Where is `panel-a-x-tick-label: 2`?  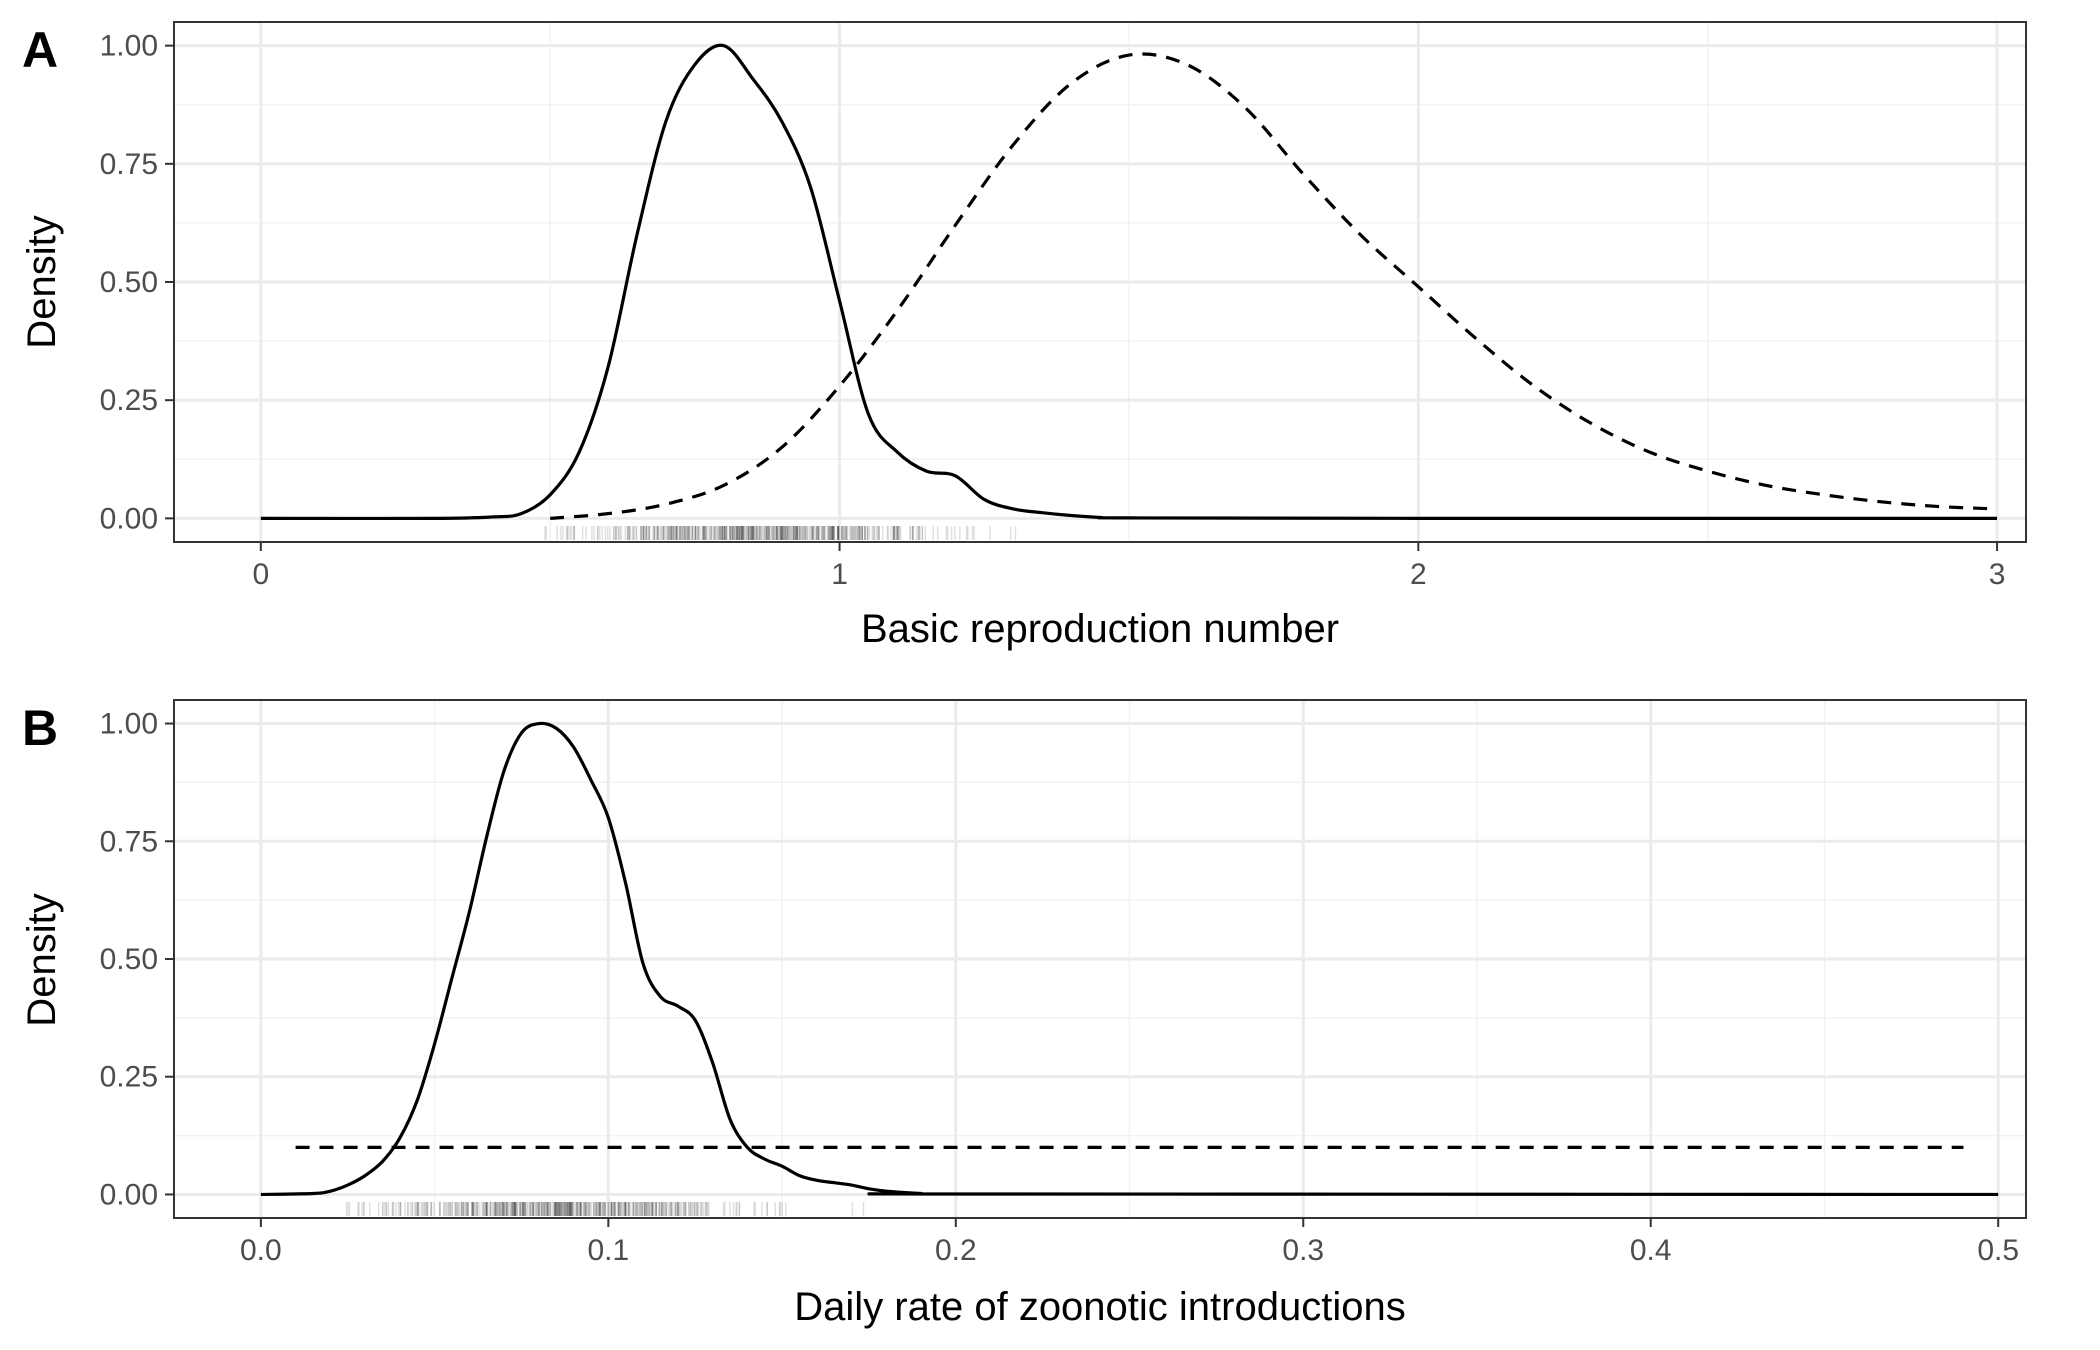
panel-a-x-tick-label: 2 is located at coordinates (1418, 574).